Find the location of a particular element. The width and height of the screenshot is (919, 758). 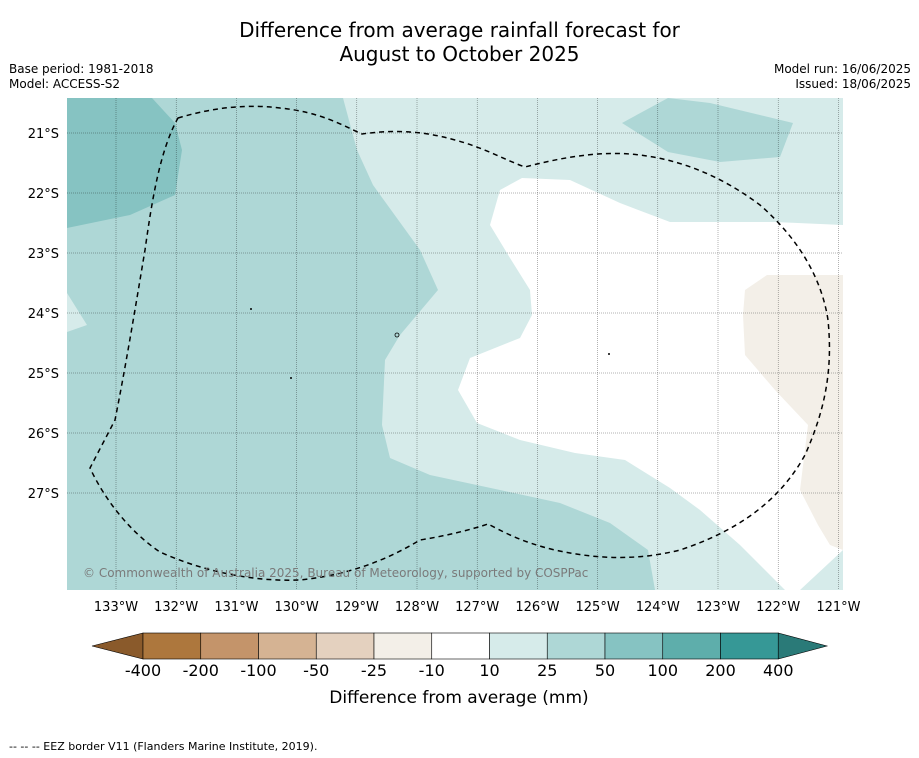

colorbar-label: Difference from average (mm) is located at coordinates (458, 698).